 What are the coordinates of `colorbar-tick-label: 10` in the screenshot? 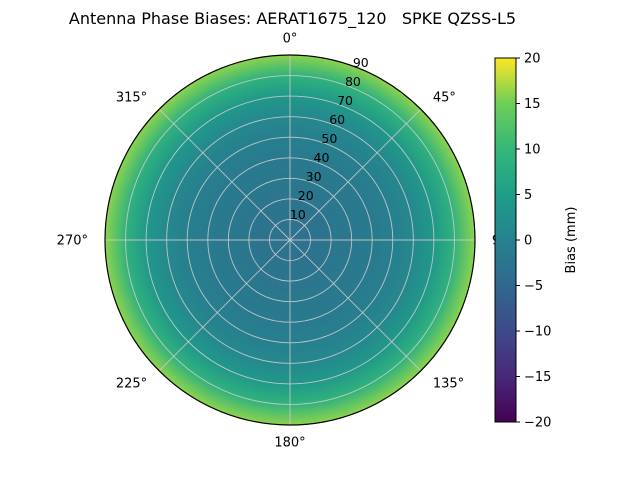 It's located at (532, 150).